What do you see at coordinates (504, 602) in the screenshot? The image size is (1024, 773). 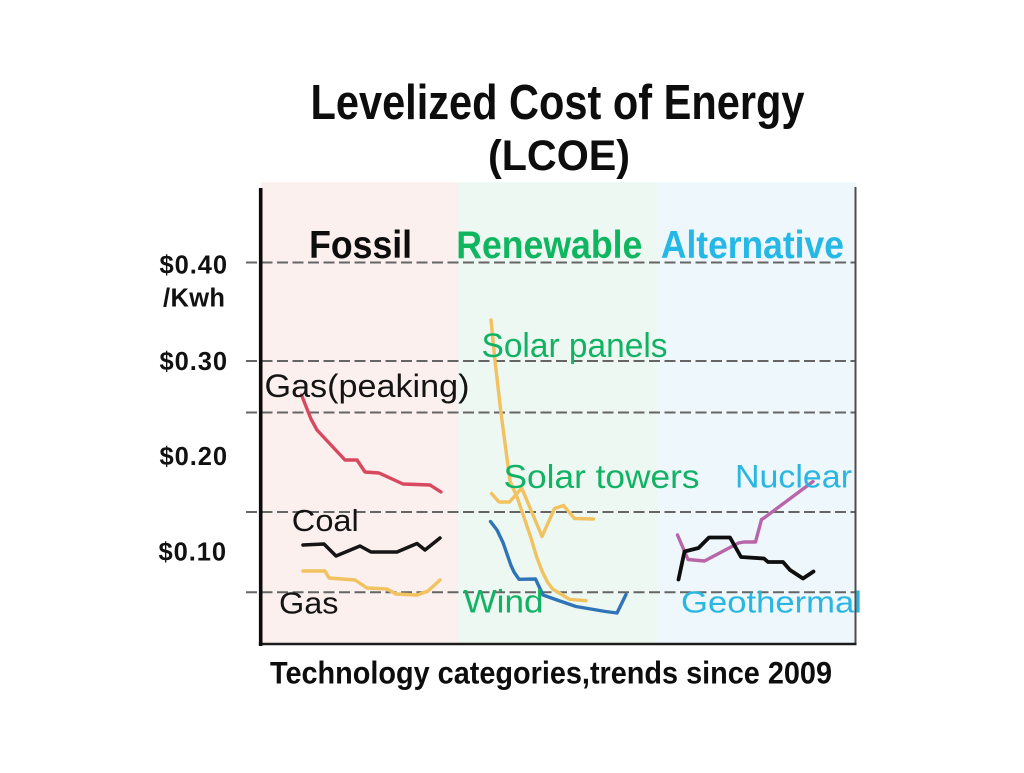 I see `svg-text: Wind` at bounding box center [504, 602].